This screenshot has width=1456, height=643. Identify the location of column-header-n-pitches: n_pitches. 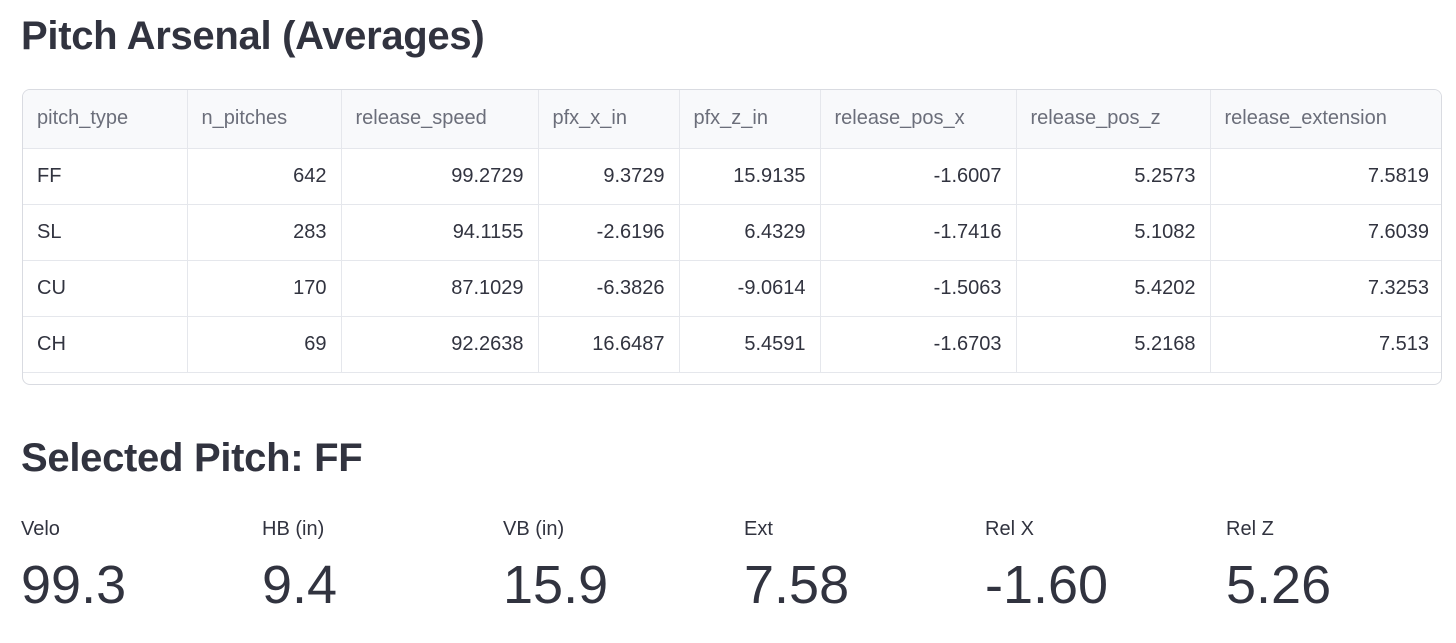
(264, 119).